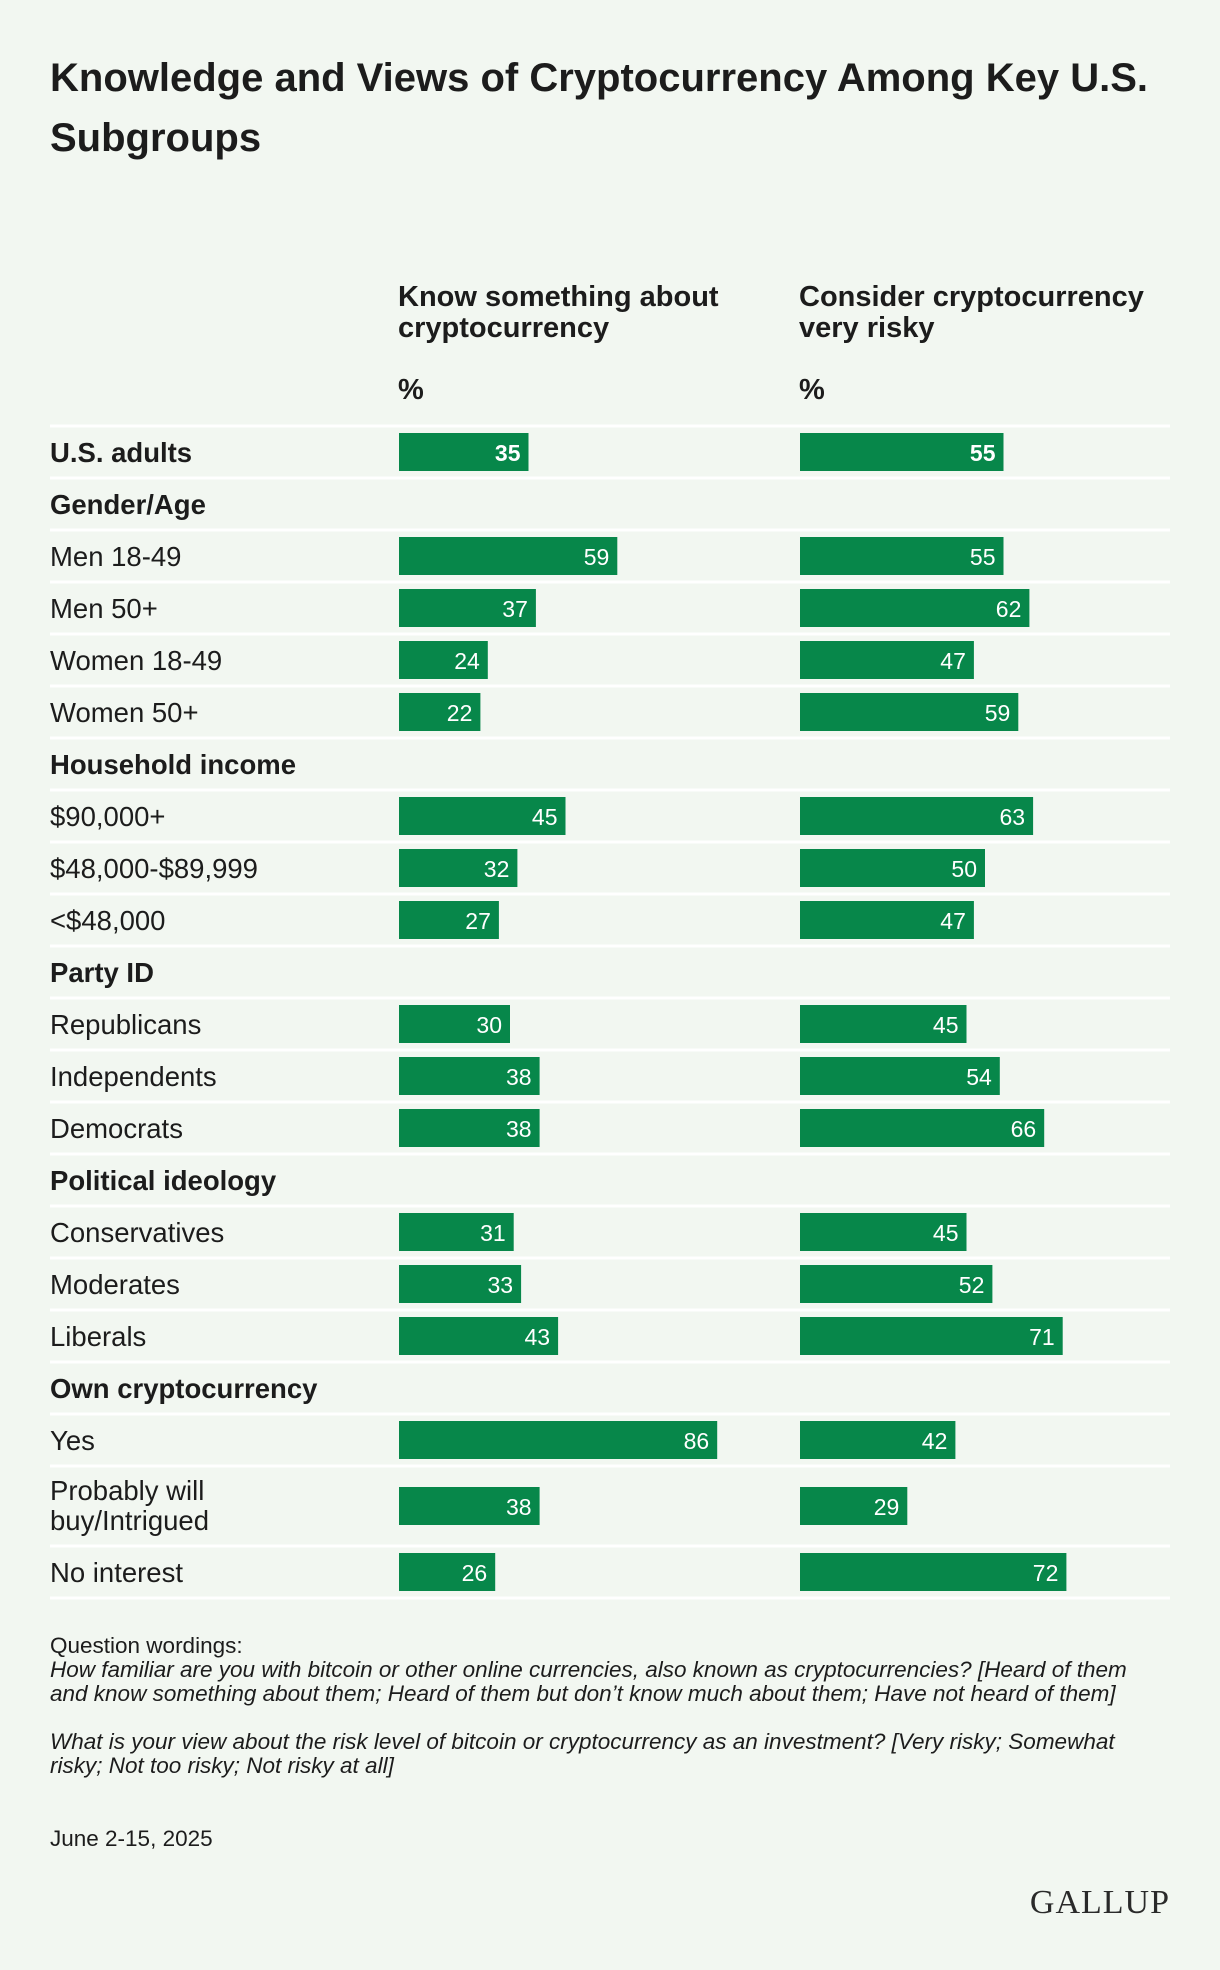  I want to click on bar-value-label: 47, so click(953, 661).